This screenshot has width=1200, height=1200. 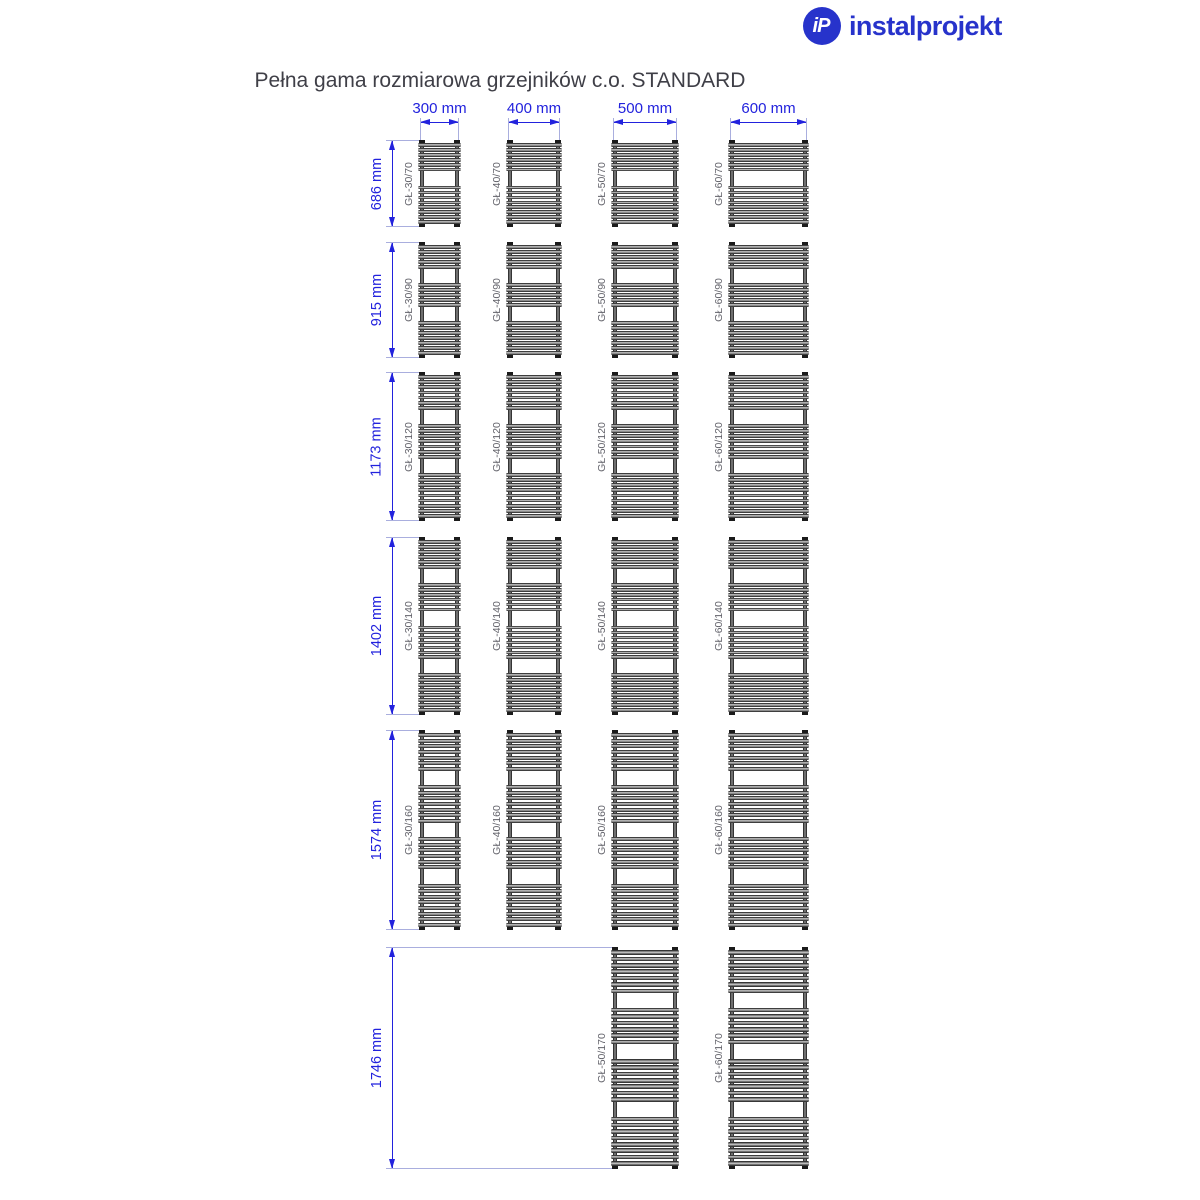 What do you see at coordinates (409, 300) in the screenshot?
I see `radiator-label: GŁ-30/90` at bounding box center [409, 300].